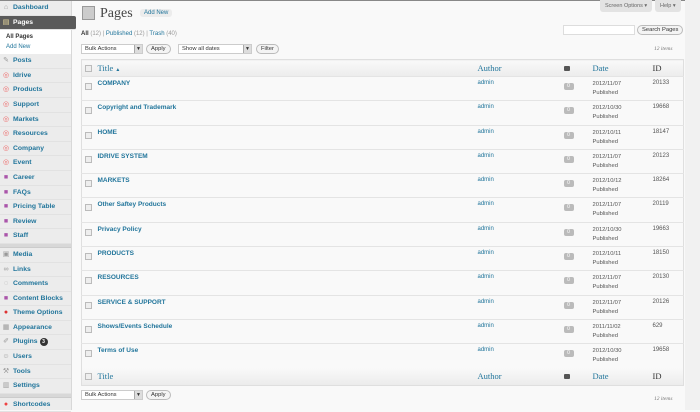  What do you see at coordinates (668, 6) in the screenshot?
I see `help-button: Help ▾` at bounding box center [668, 6].